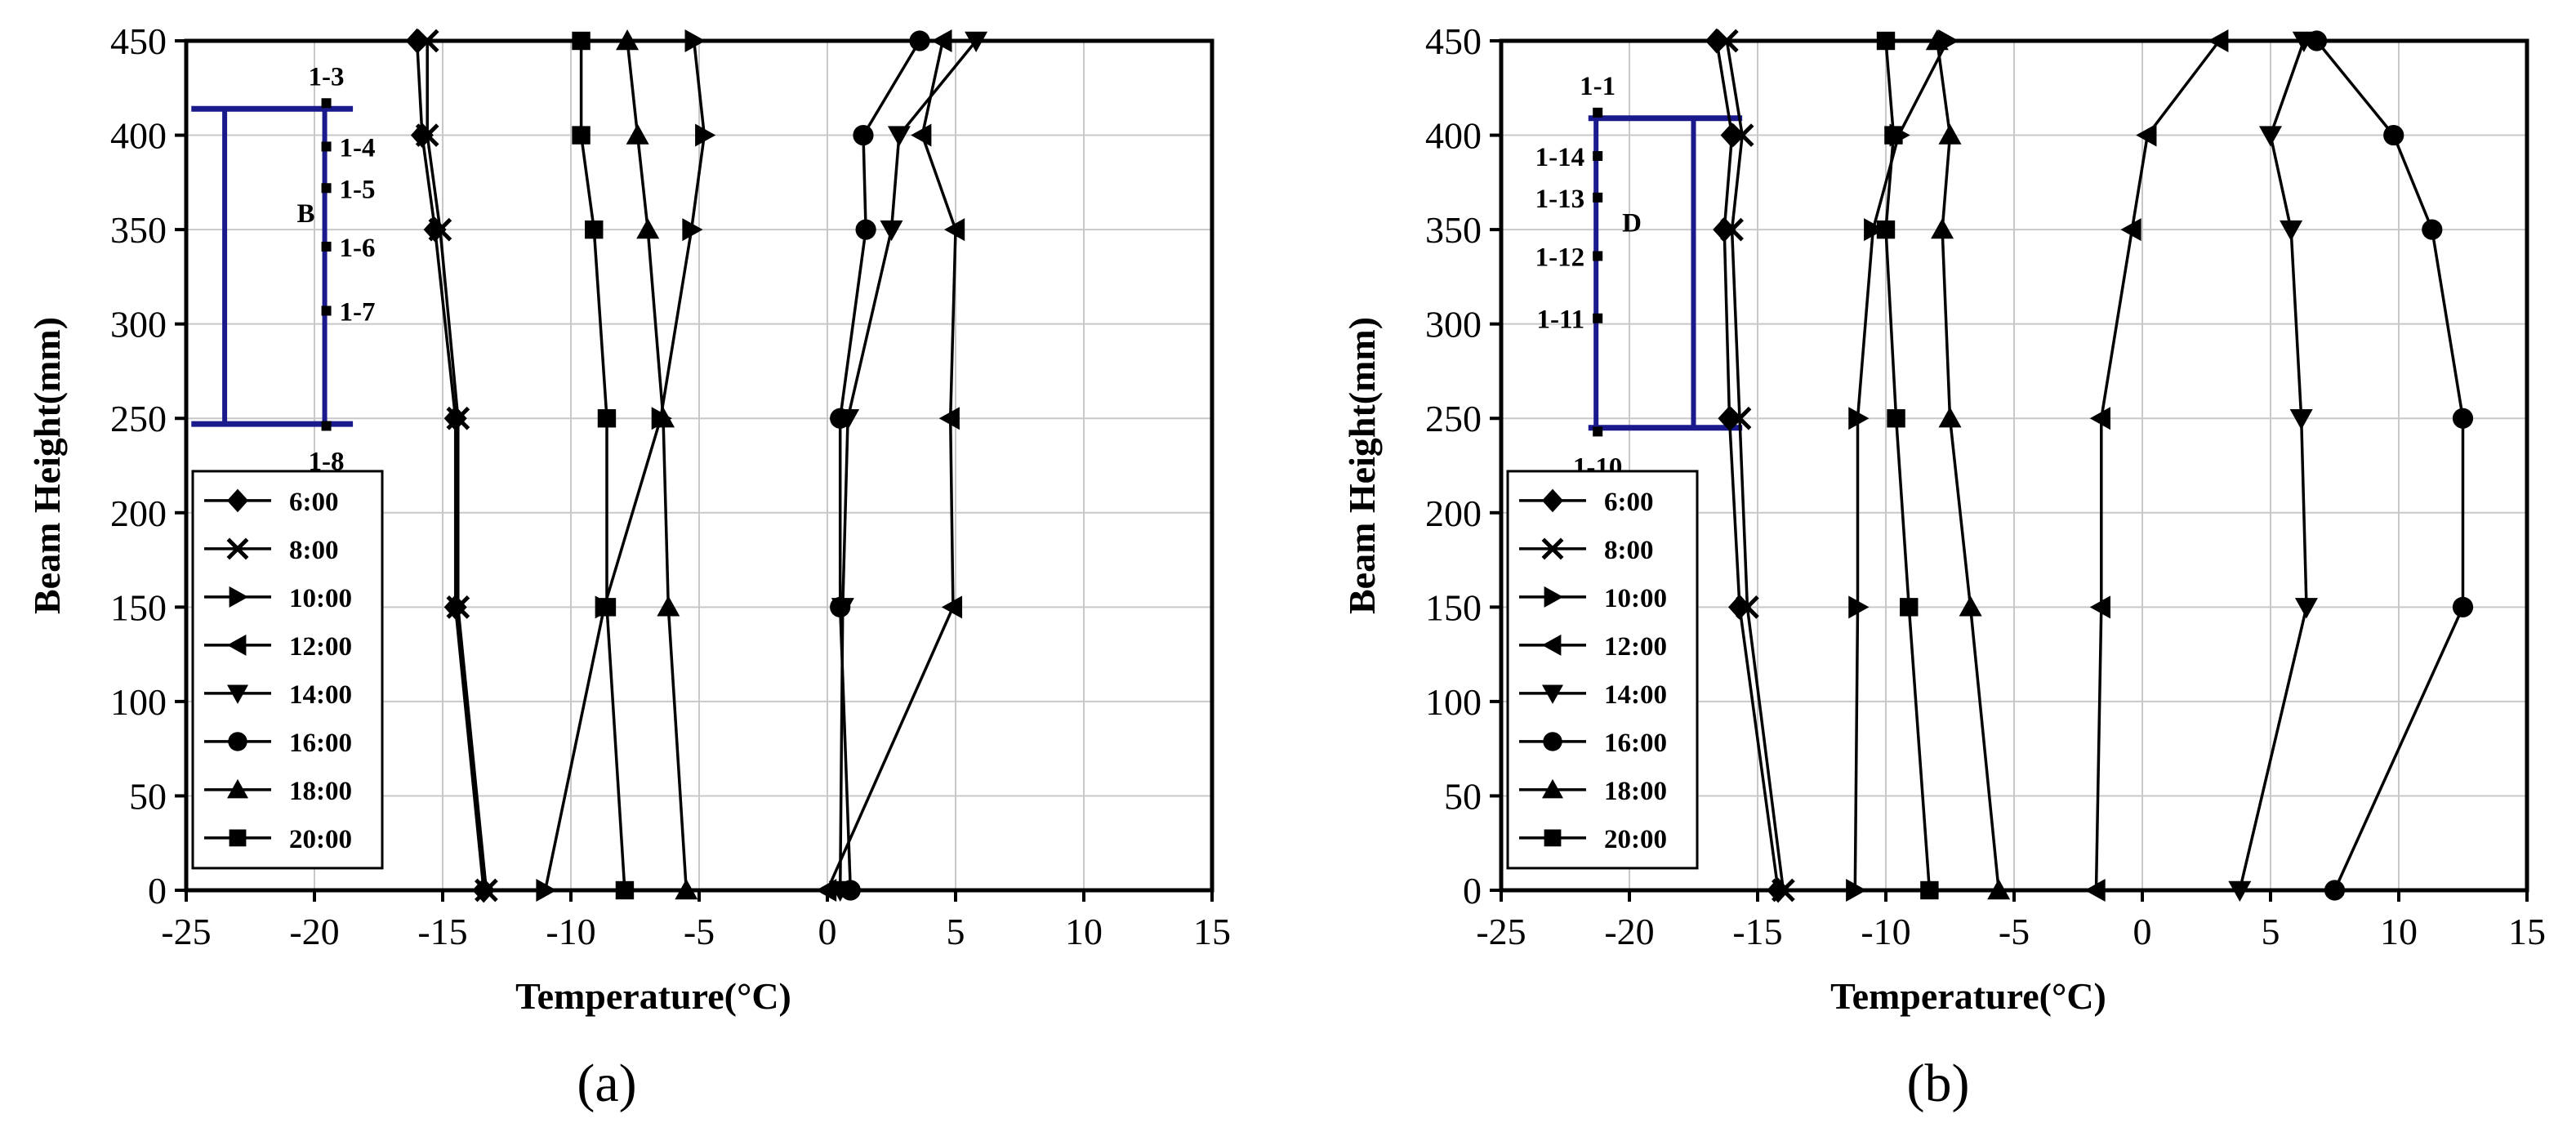 The height and width of the screenshot is (1141, 2576). I want to click on x-tick-label: 15, so click(1212, 931).